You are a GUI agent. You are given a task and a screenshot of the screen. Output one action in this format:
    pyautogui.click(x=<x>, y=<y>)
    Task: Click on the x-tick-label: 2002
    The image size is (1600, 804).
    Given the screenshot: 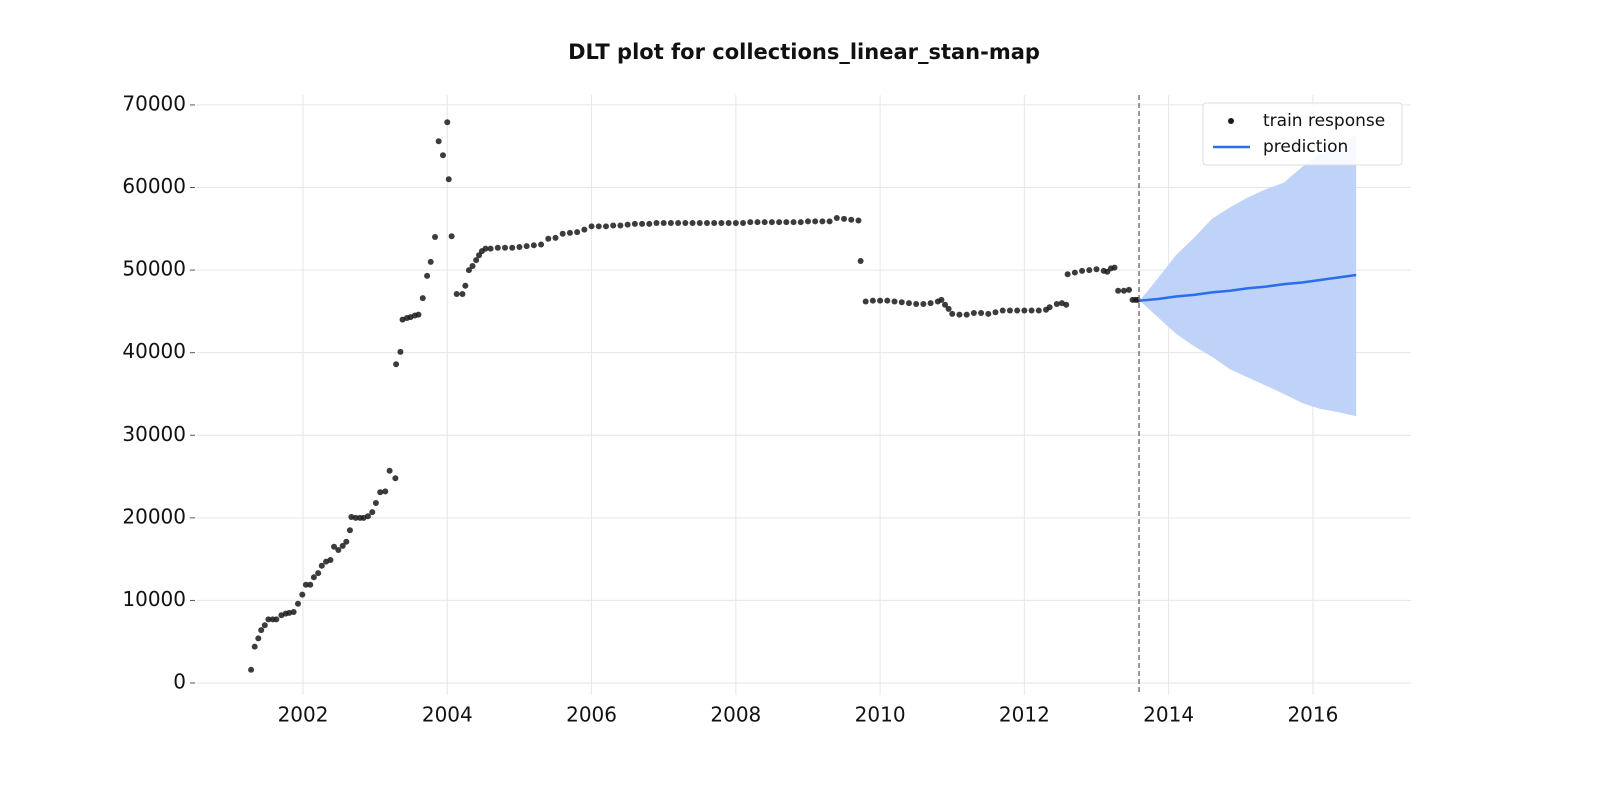 What is the action you would take?
    pyautogui.click(x=303, y=715)
    